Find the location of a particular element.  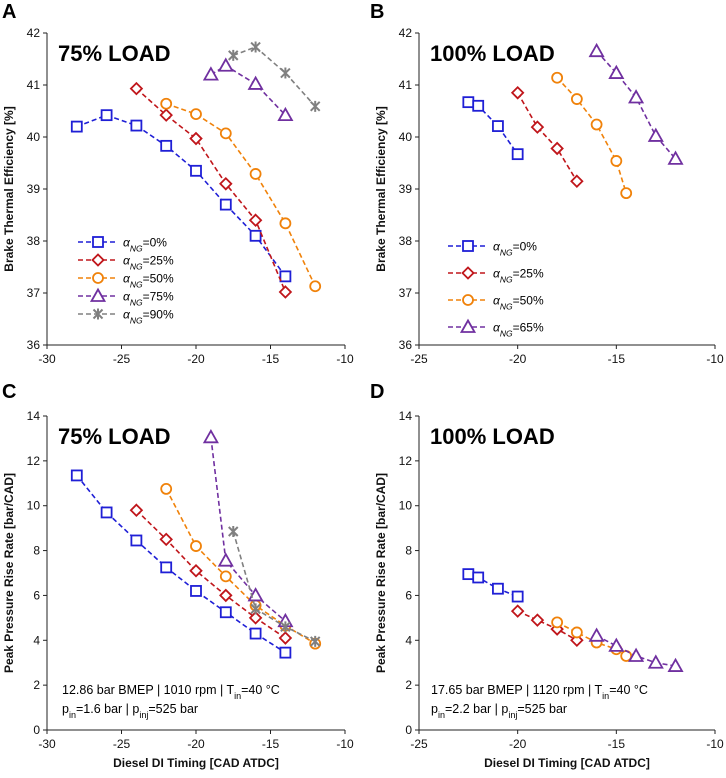

svg-text: pin=2.2 bar | pinj=525 bar is located at coordinates (499, 711).